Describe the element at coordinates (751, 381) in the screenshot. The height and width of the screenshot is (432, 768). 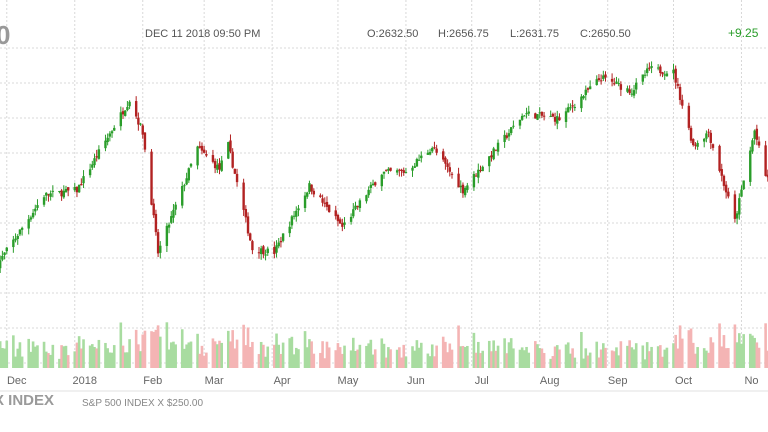
I see `x-tick-label: No` at that location.